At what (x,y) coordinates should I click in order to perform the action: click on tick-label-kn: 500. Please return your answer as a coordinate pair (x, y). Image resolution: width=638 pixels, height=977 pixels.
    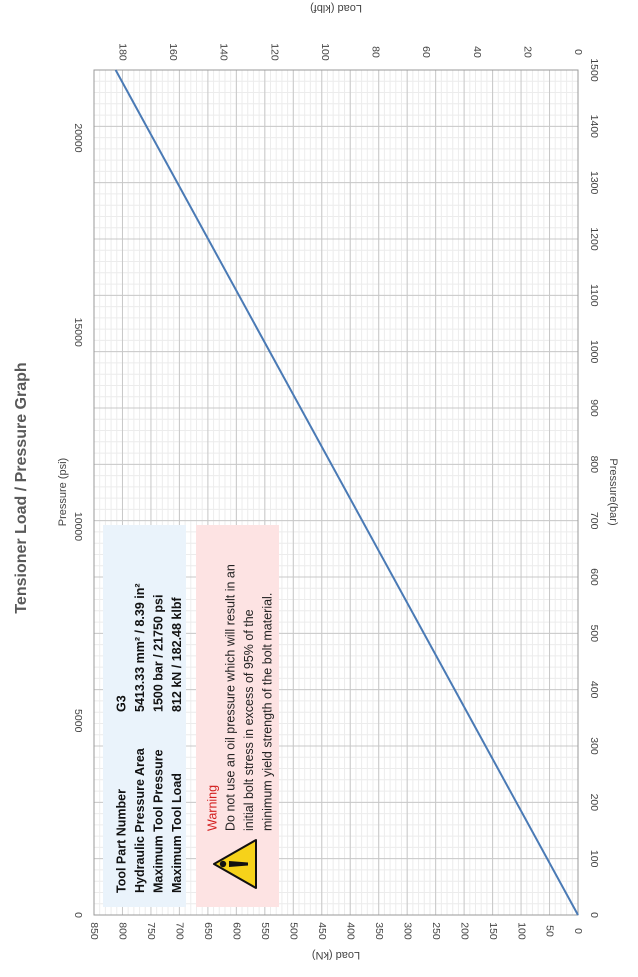
    Looking at the image, I should click on (294, 931).